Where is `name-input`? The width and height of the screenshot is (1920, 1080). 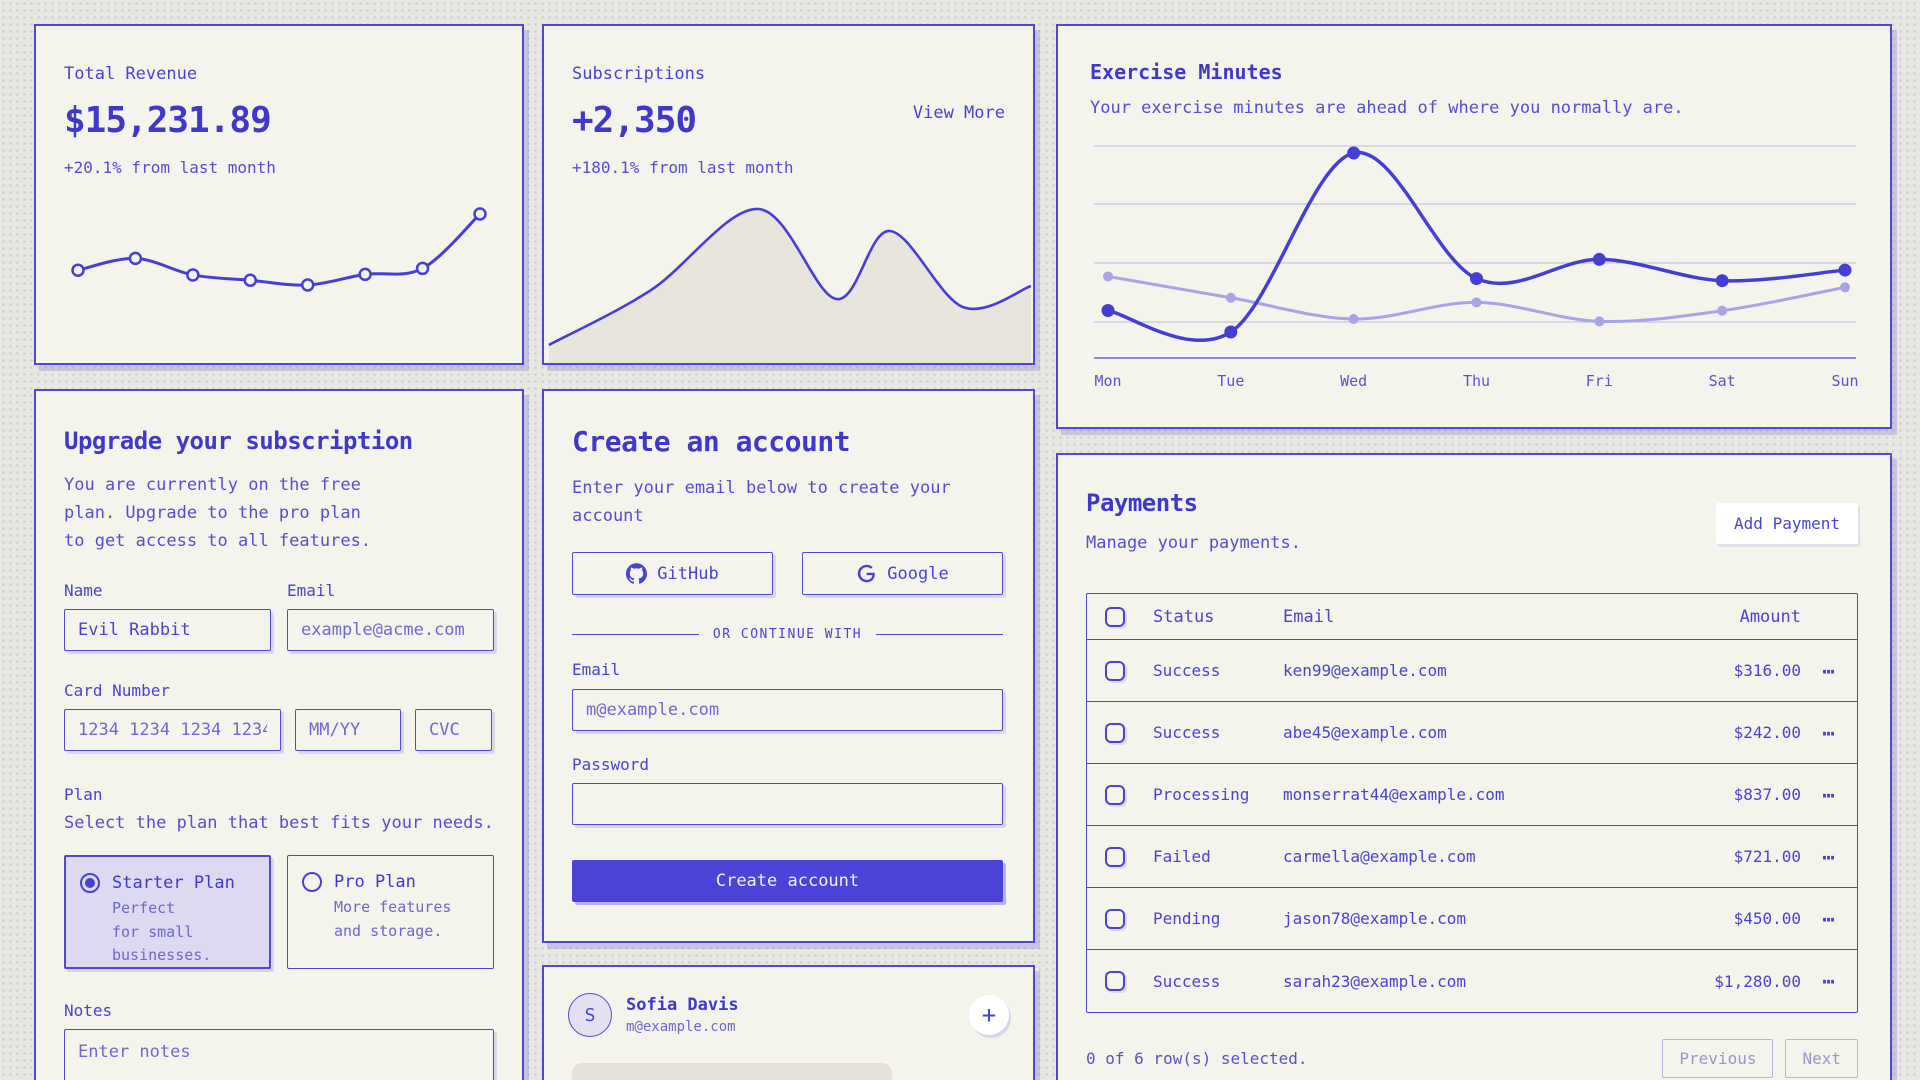
name-input is located at coordinates (167, 630).